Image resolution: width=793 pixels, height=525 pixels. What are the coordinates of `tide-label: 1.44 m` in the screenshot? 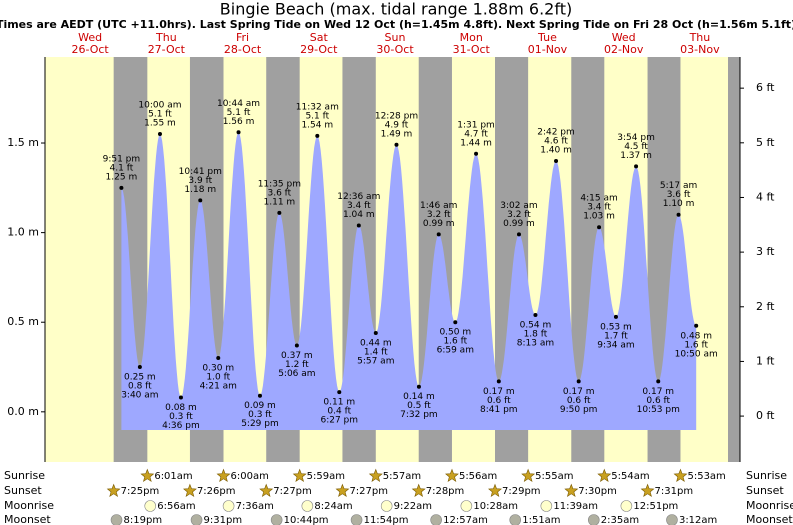 It's located at (476, 143).